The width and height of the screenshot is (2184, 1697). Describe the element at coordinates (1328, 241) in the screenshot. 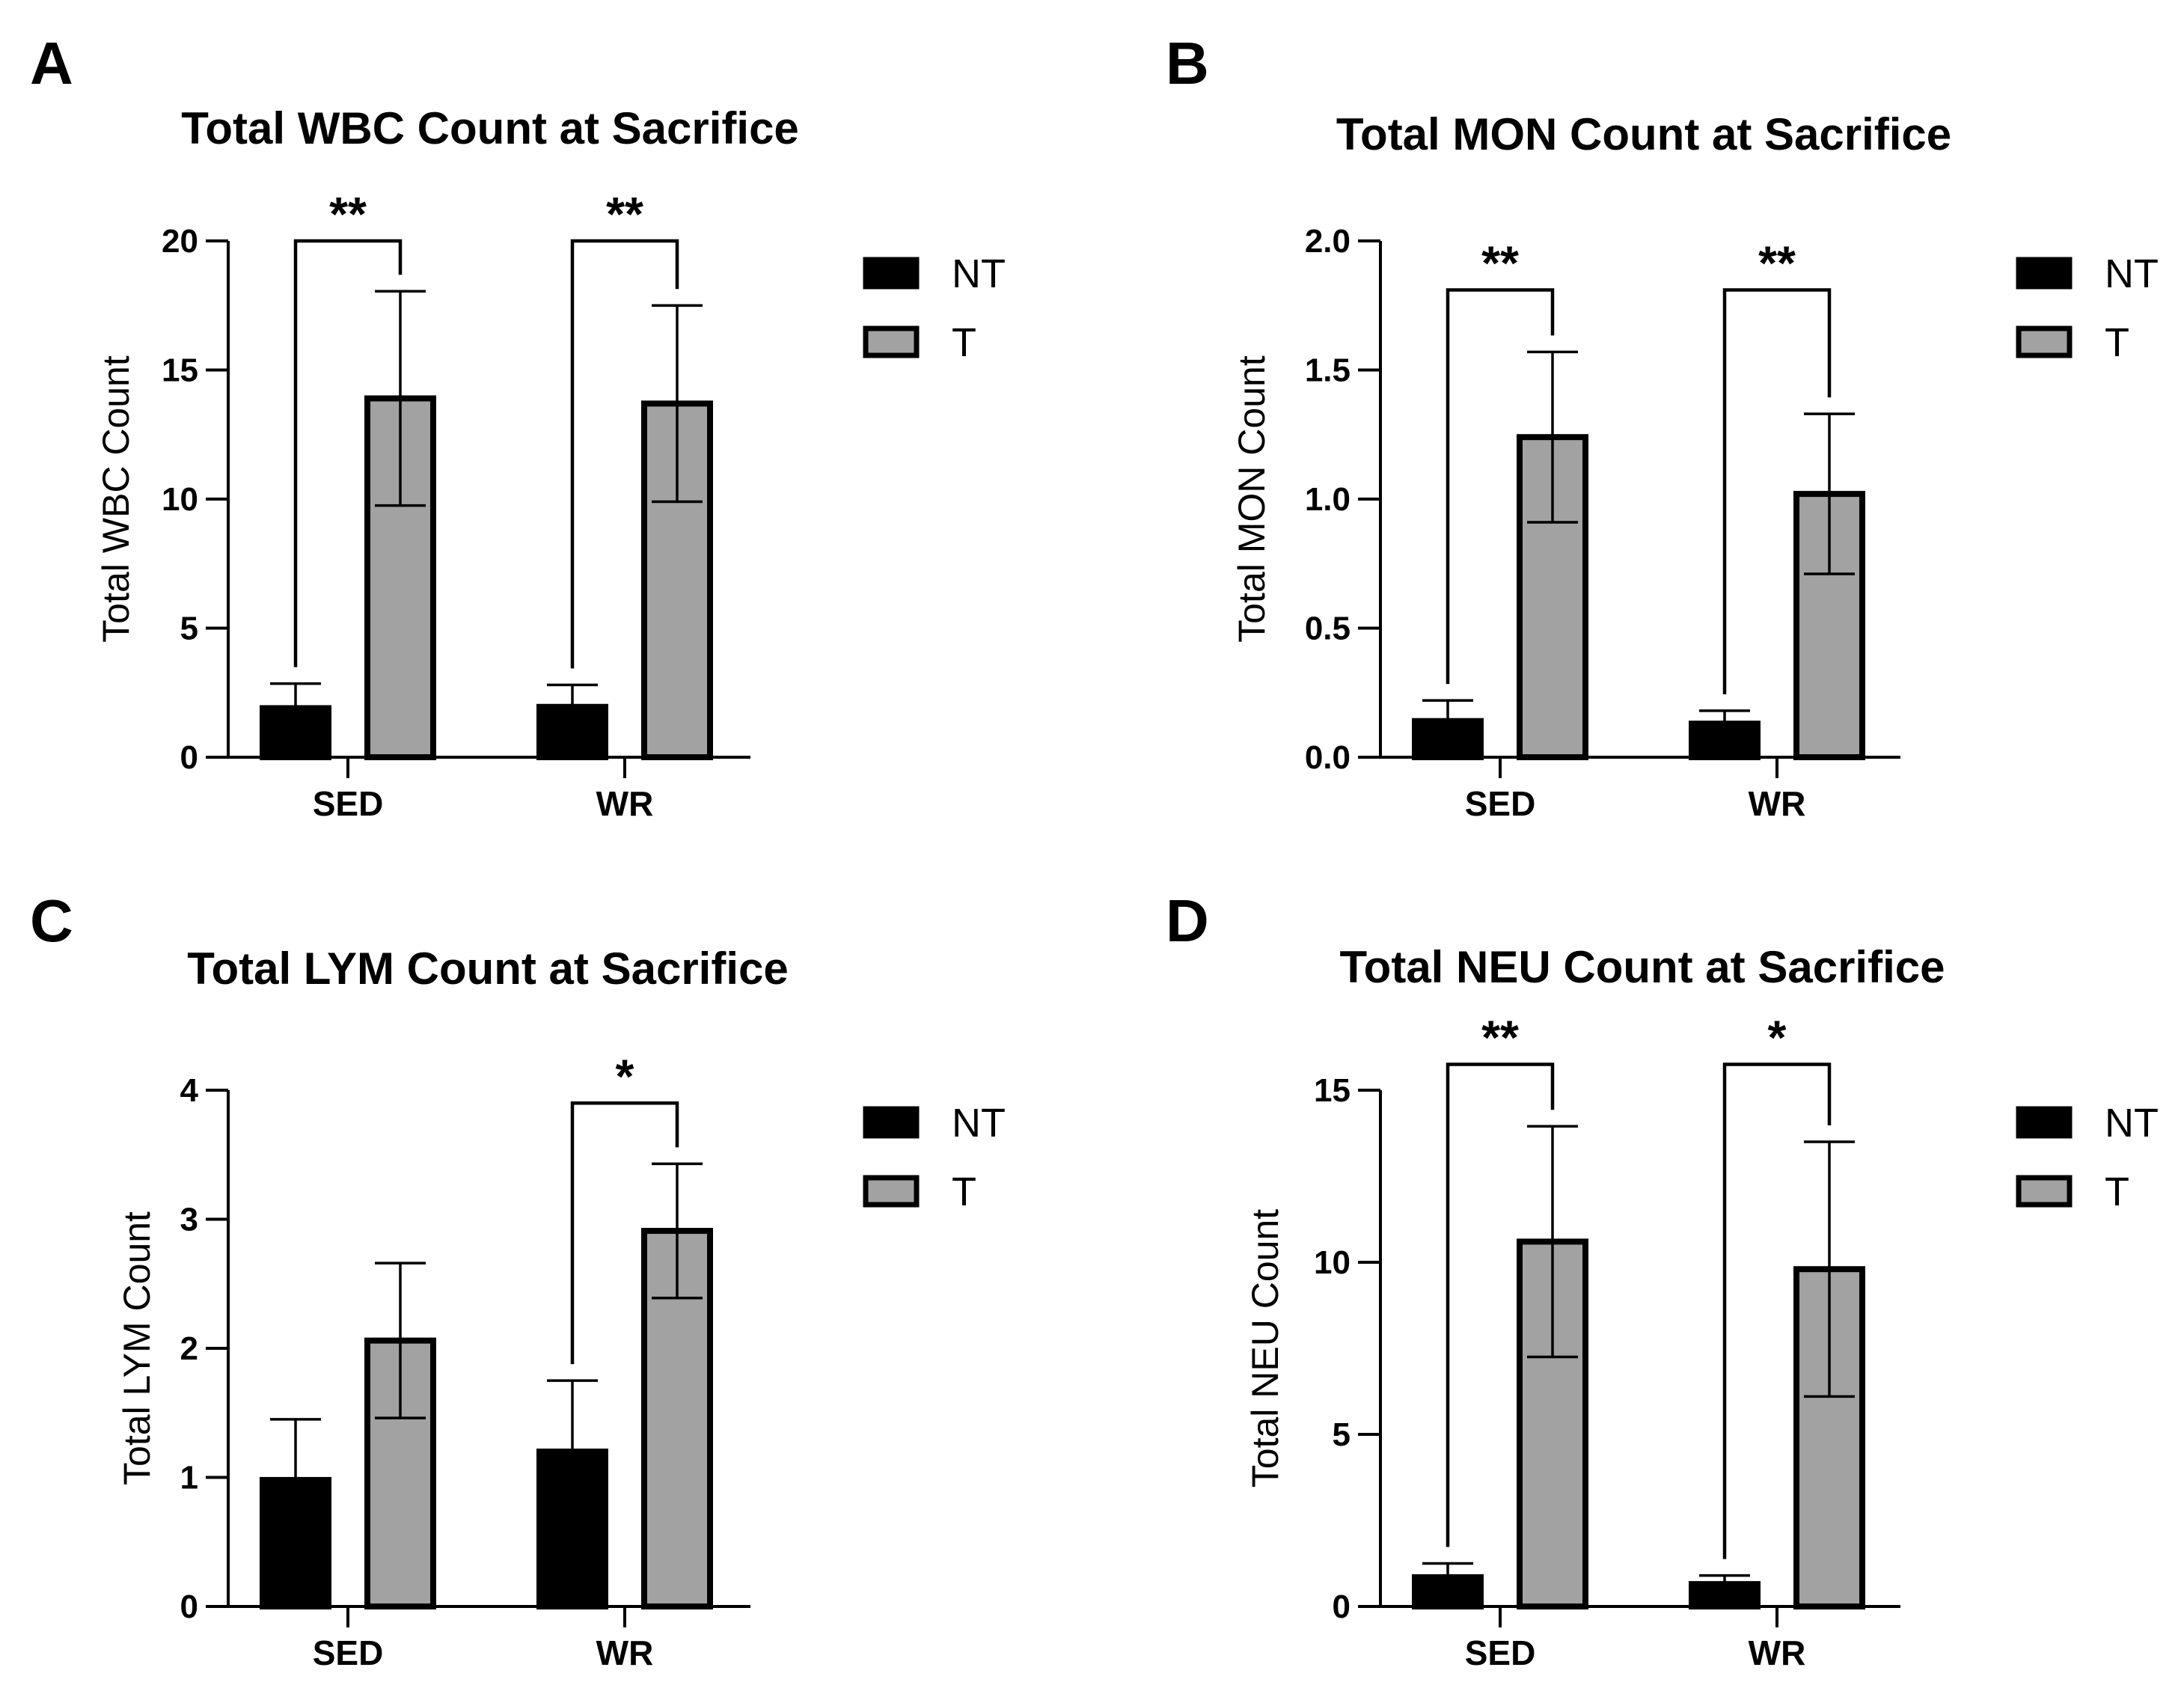

I see `y-tick-label: 2.0` at that location.